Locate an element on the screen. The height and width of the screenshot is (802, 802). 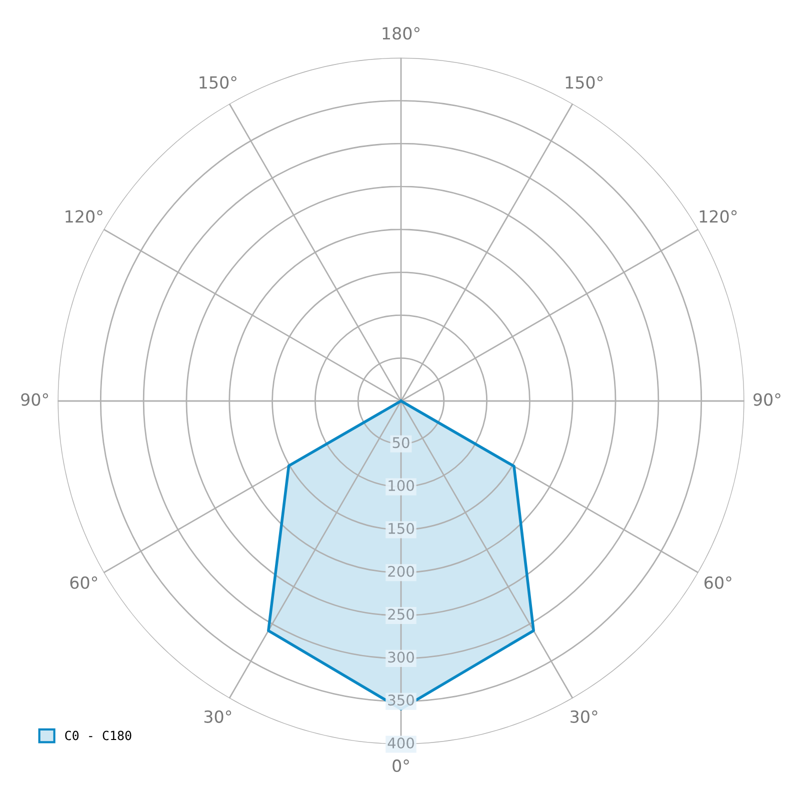
legend-label: C0 - C180 is located at coordinates (98, 735).